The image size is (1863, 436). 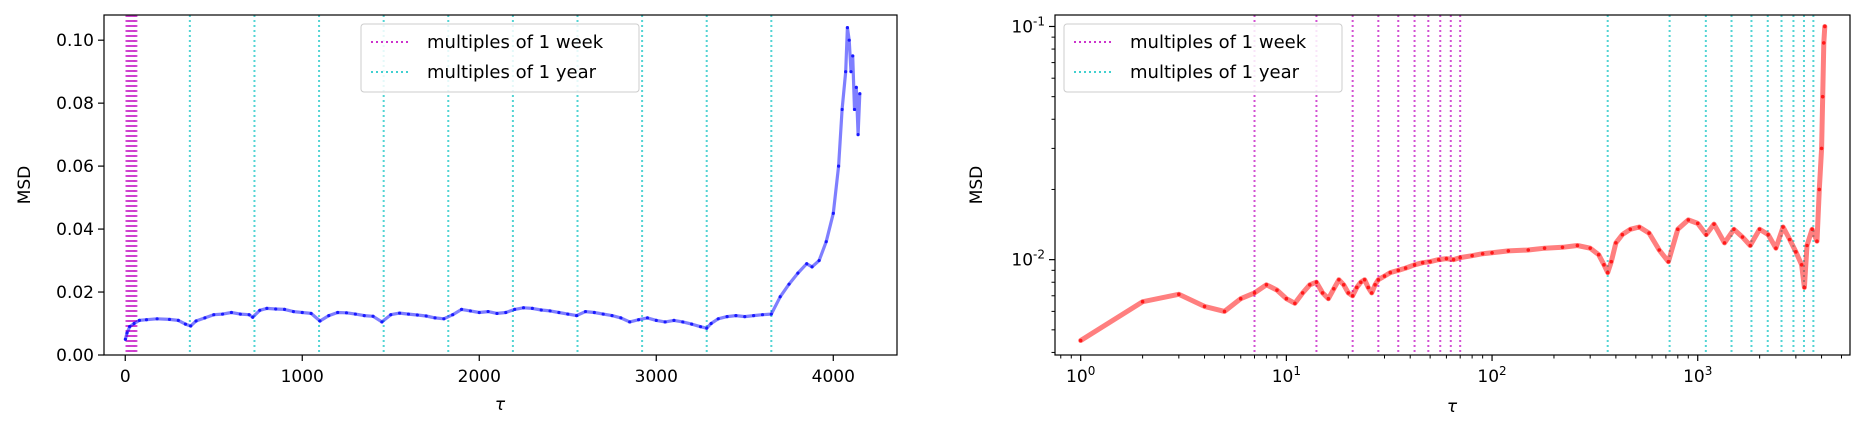 I want to click on x-tick-label: 2000, so click(x=479, y=377).